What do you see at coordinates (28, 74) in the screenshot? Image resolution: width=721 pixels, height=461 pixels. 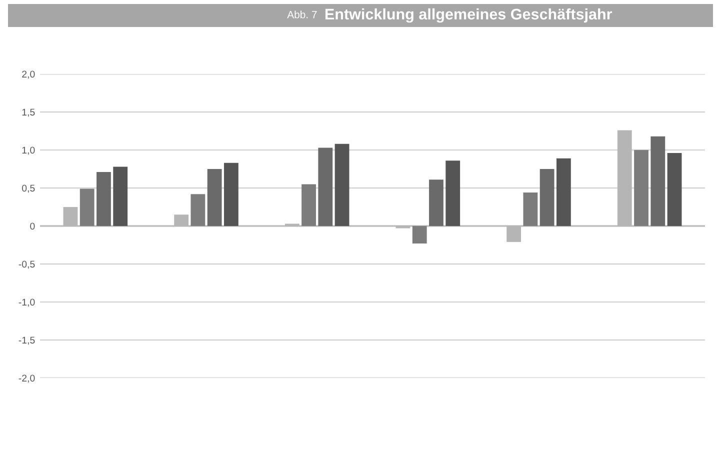 I see `y-tick-label: 2,0` at bounding box center [28, 74].